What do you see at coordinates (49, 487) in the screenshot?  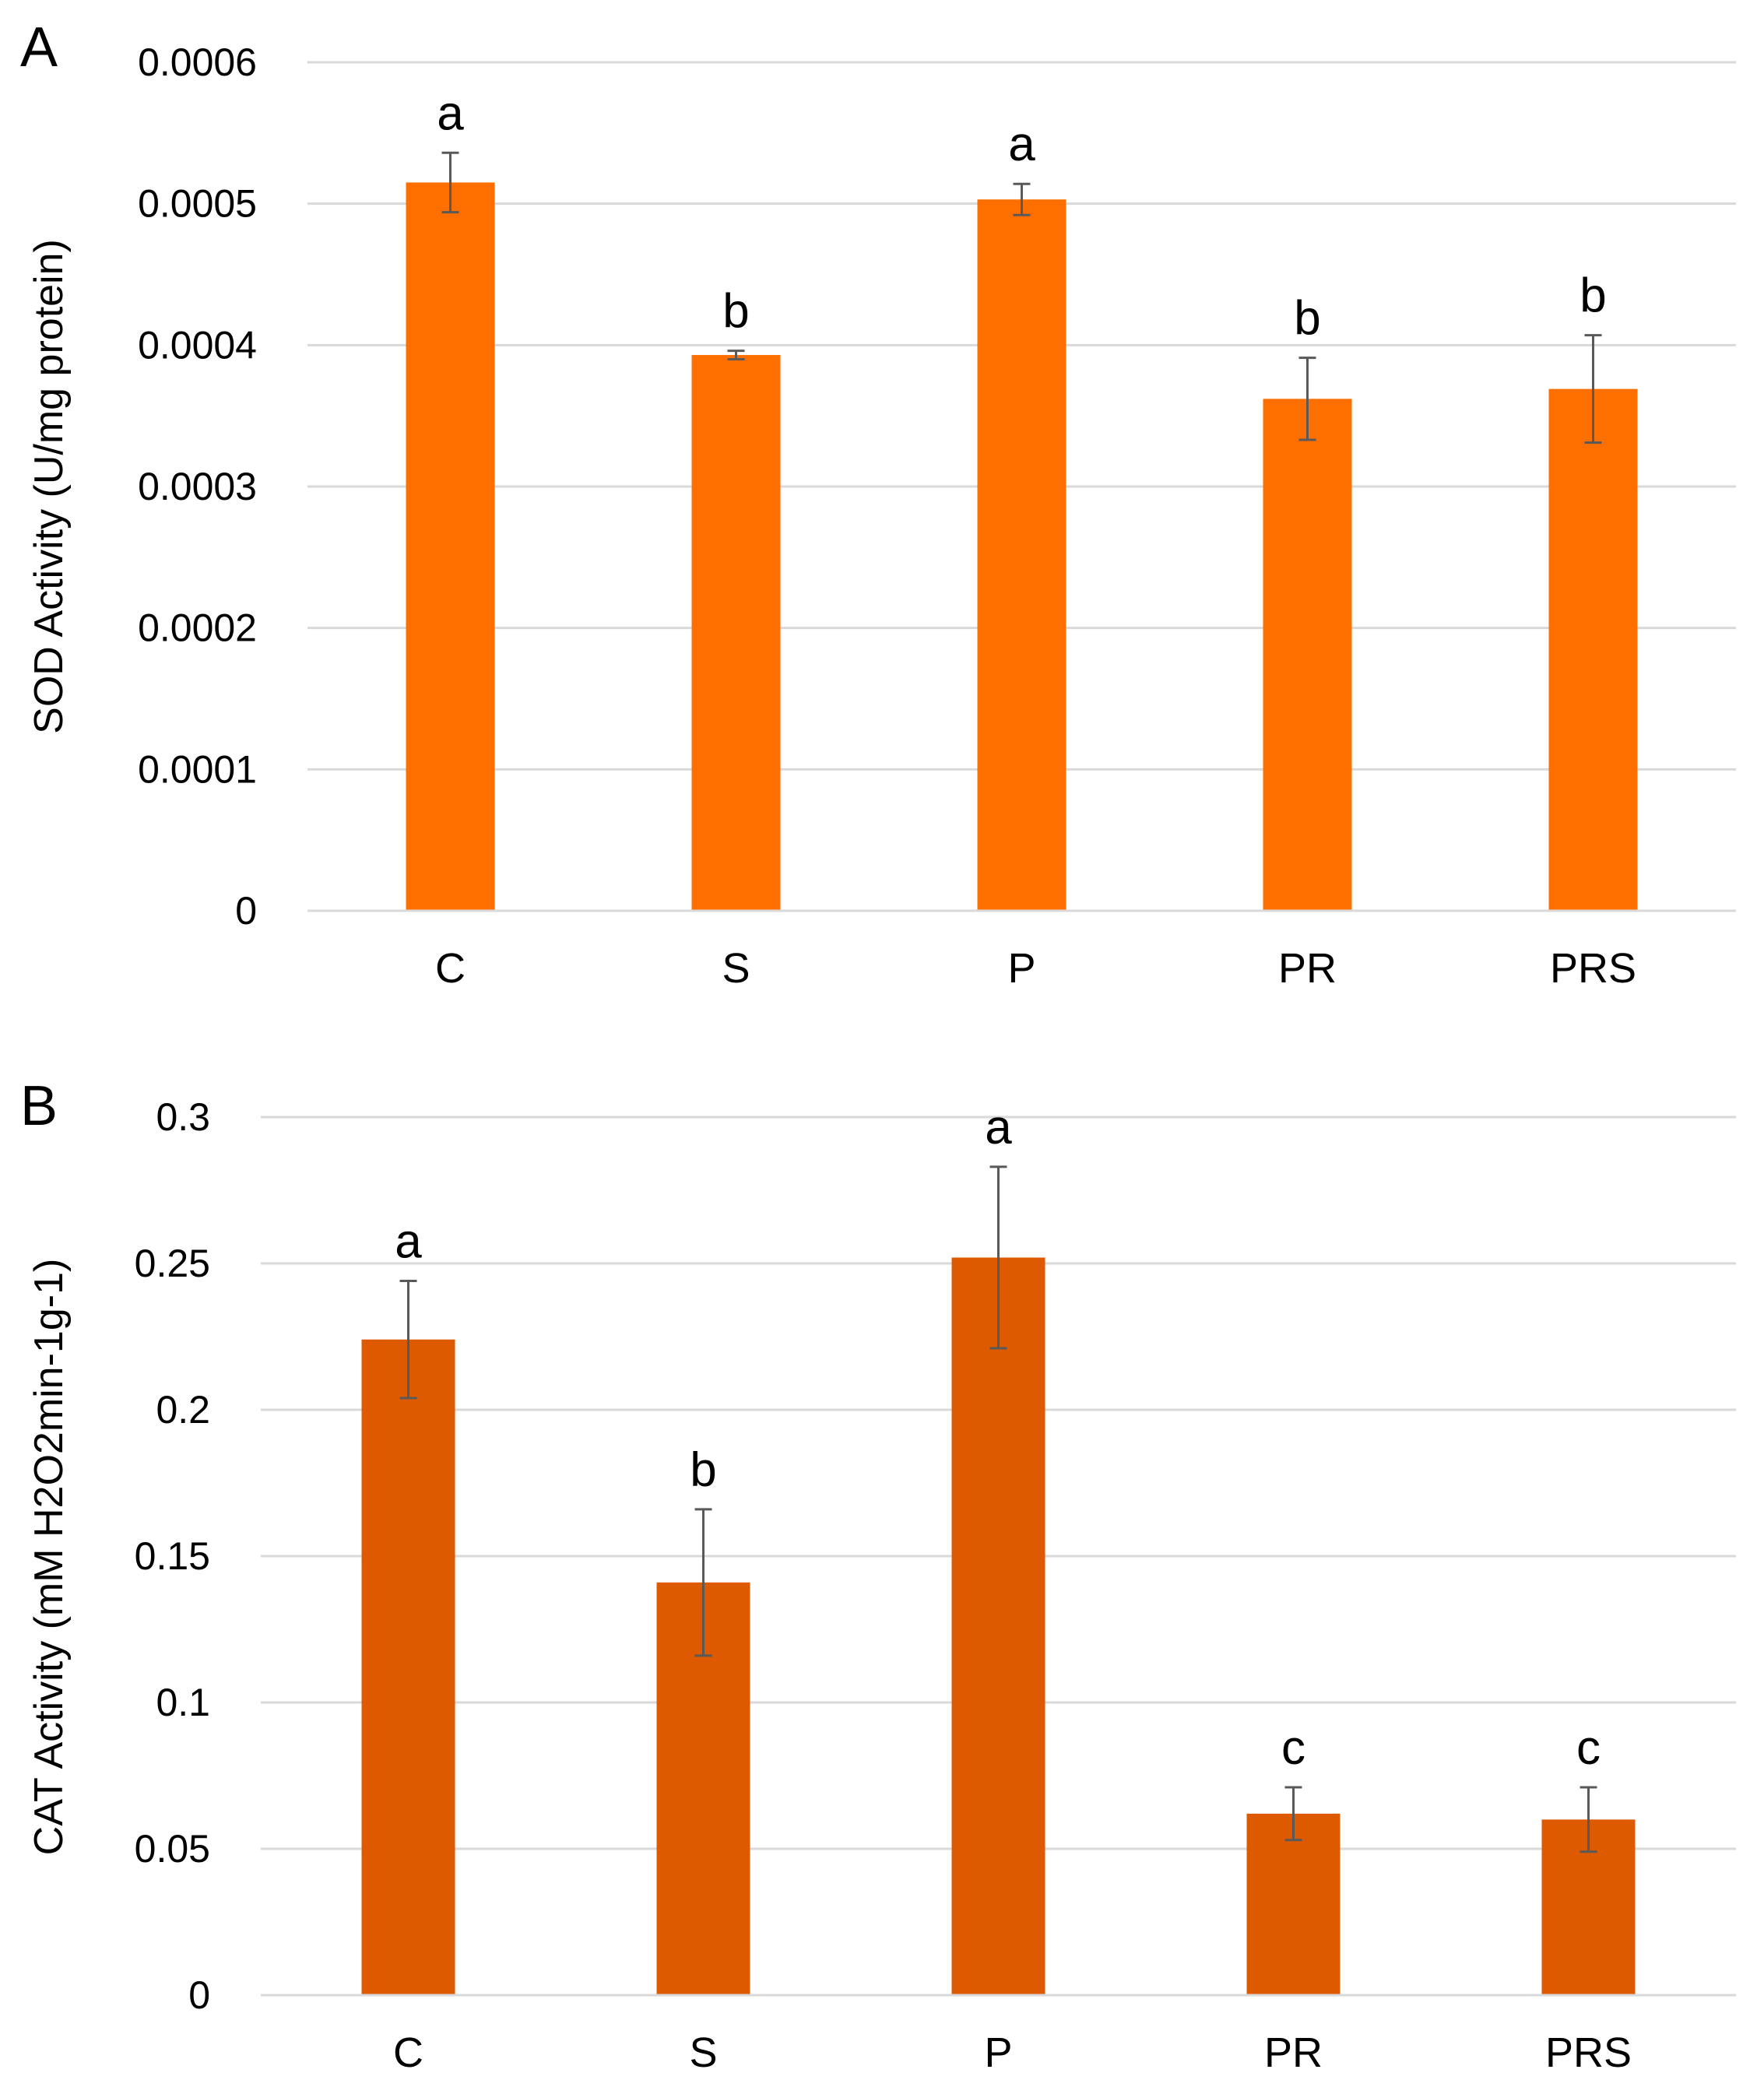 I see `chart-0-y-axis-label: SOD Activity (U/mg protein)` at bounding box center [49, 487].